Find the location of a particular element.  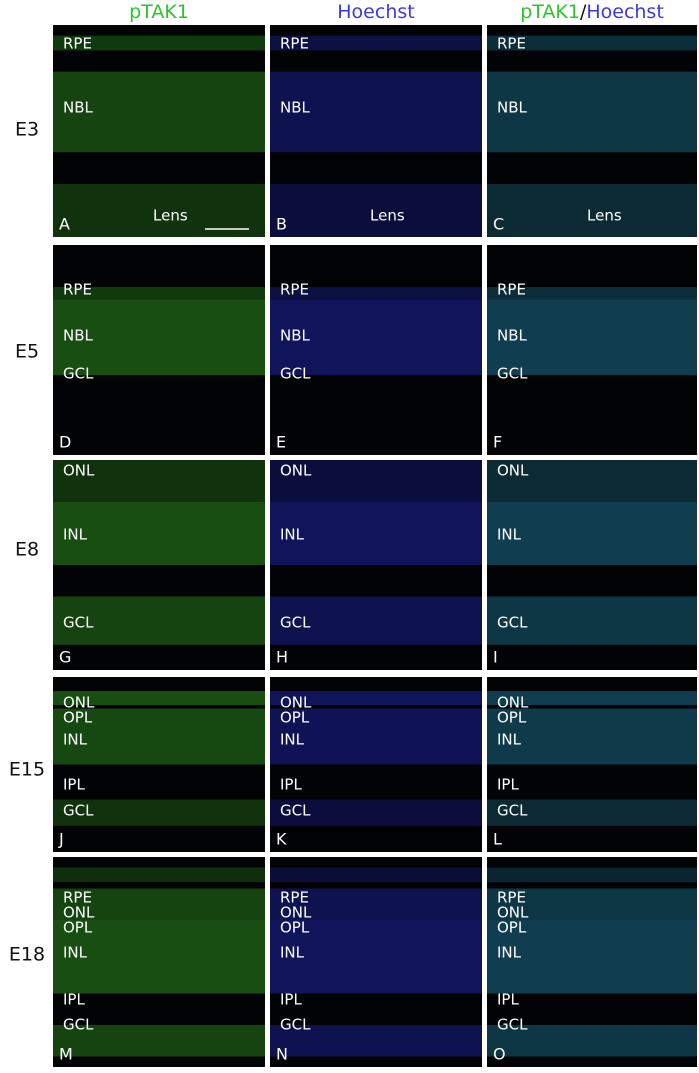

panel-letter: B is located at coordinates (281, 224).